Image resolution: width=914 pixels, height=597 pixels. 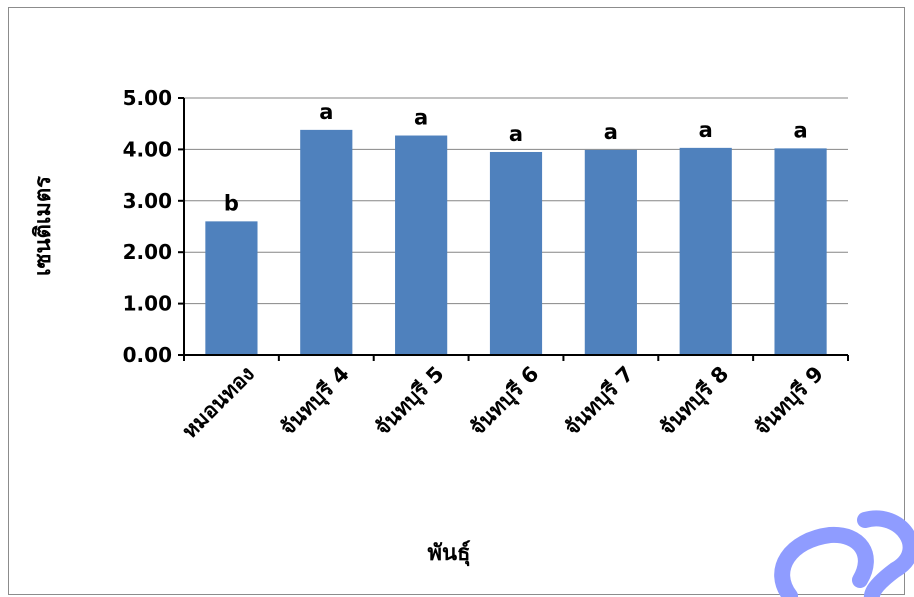 I want to click on x-axis-title: พันธุ์, so click(x=449, y=553).